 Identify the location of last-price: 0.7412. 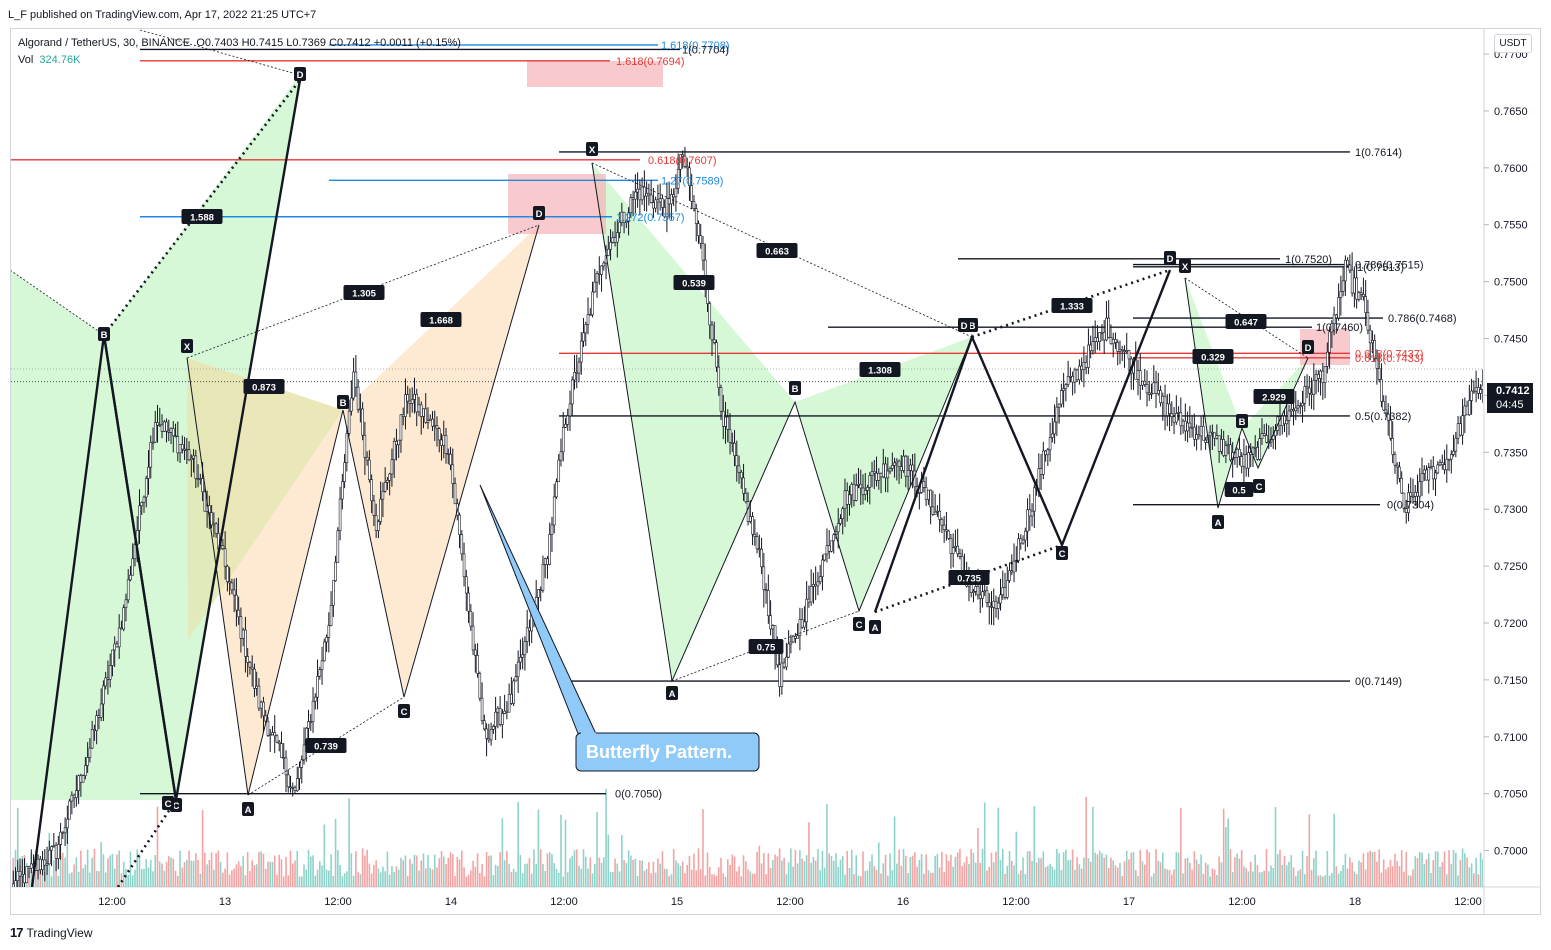
(1513, 391).